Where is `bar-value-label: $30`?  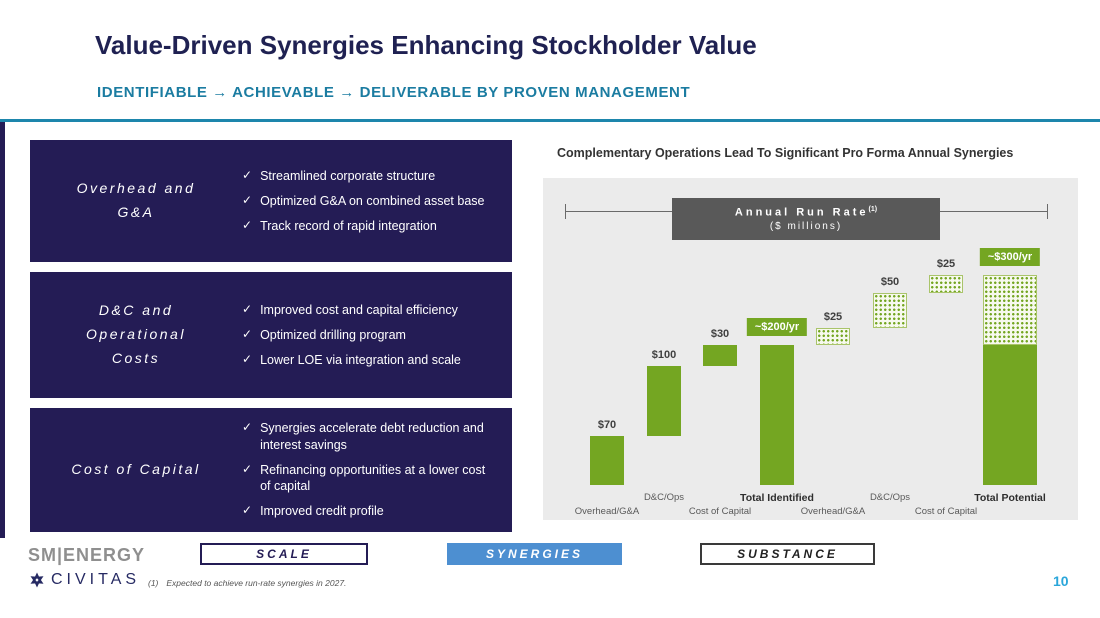 bar-value-label: $30 is located at coordinates (720, 334).